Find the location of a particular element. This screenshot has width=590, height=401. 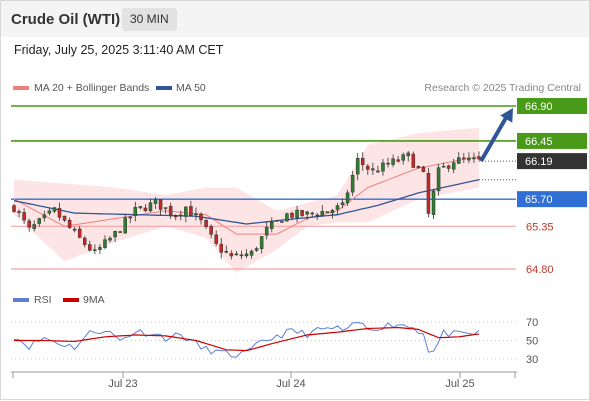

rsi-legend-label: RSI is located at coordinates (43, 300).